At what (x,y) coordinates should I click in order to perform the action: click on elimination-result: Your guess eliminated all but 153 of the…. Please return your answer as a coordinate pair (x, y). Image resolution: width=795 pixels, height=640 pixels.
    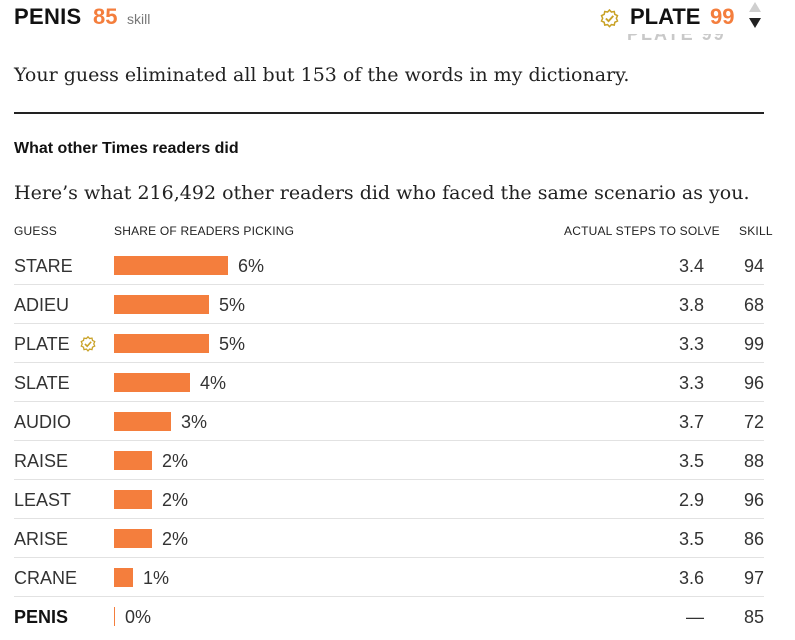
    Looking at the image, I should click on (322, 75).